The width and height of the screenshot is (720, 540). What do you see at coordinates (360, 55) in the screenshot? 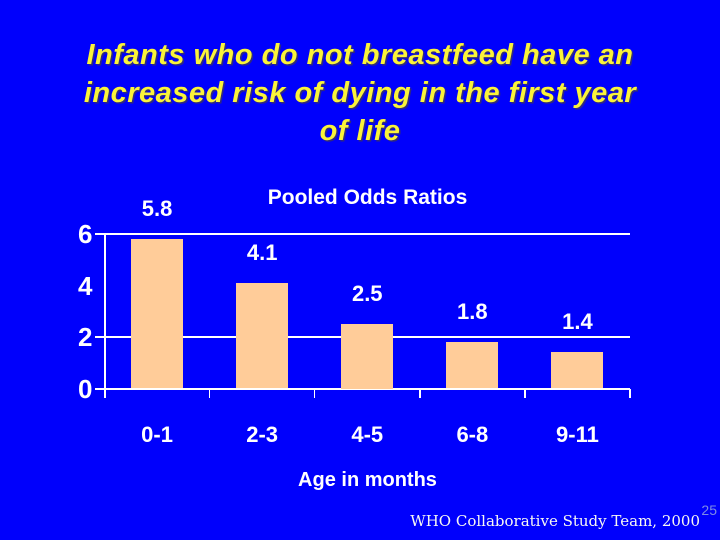
I see `slide-title-line-1: Infants who do not breastfeed have an` at bounding box center [360, 55].